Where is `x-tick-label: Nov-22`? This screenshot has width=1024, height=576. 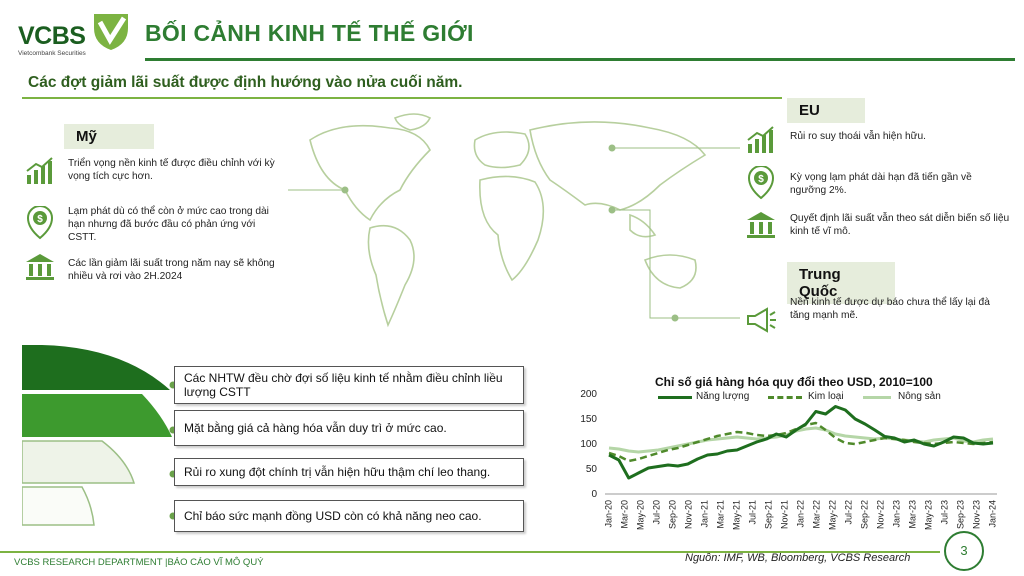 x-tick-label: Nov-22 is located at coordinates (880, 514).